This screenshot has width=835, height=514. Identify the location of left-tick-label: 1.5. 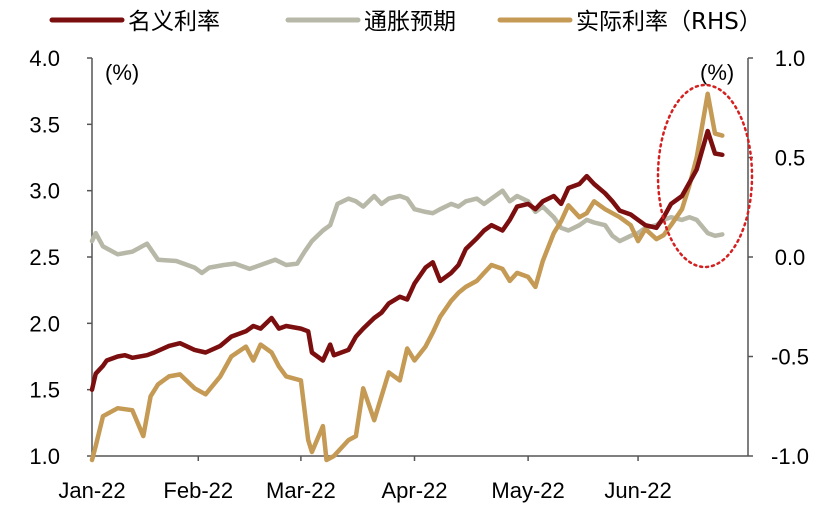
(44, 390).